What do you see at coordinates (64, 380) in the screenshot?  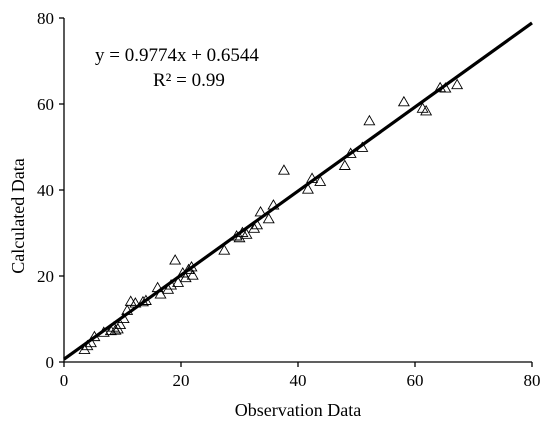 I see `x-tick-label: 0` at bounding box center [64, 380].